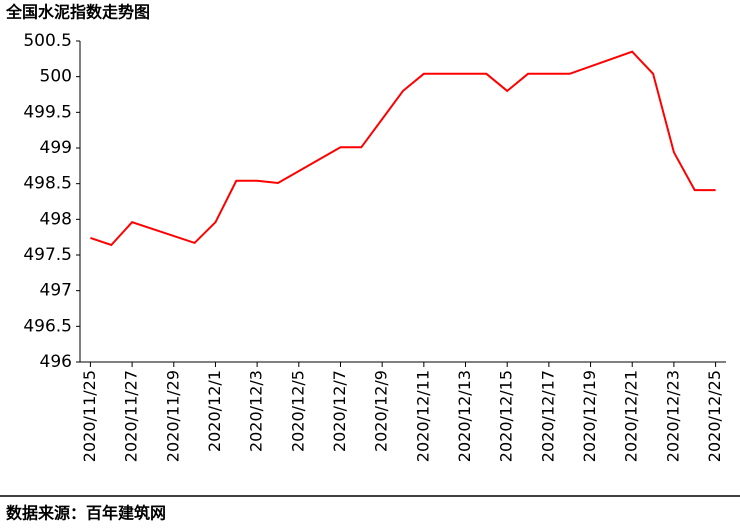 The width and height of the screenshot is (740, 530). What do you see at coordinates (714, 416) in the screenshot?
I see `x-tick-label: 2020/12/25` at bounding box center [714, 416].